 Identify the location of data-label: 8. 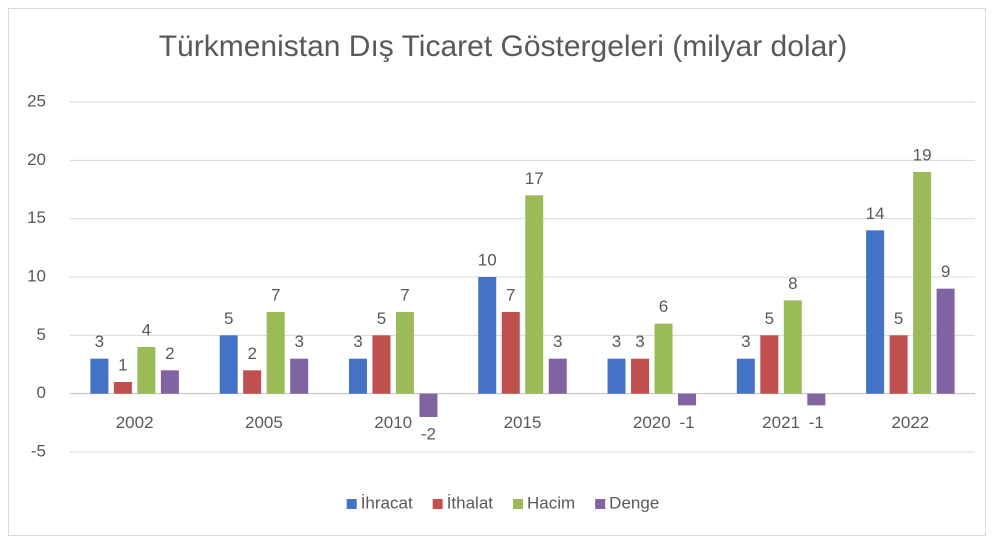
(792, 283).